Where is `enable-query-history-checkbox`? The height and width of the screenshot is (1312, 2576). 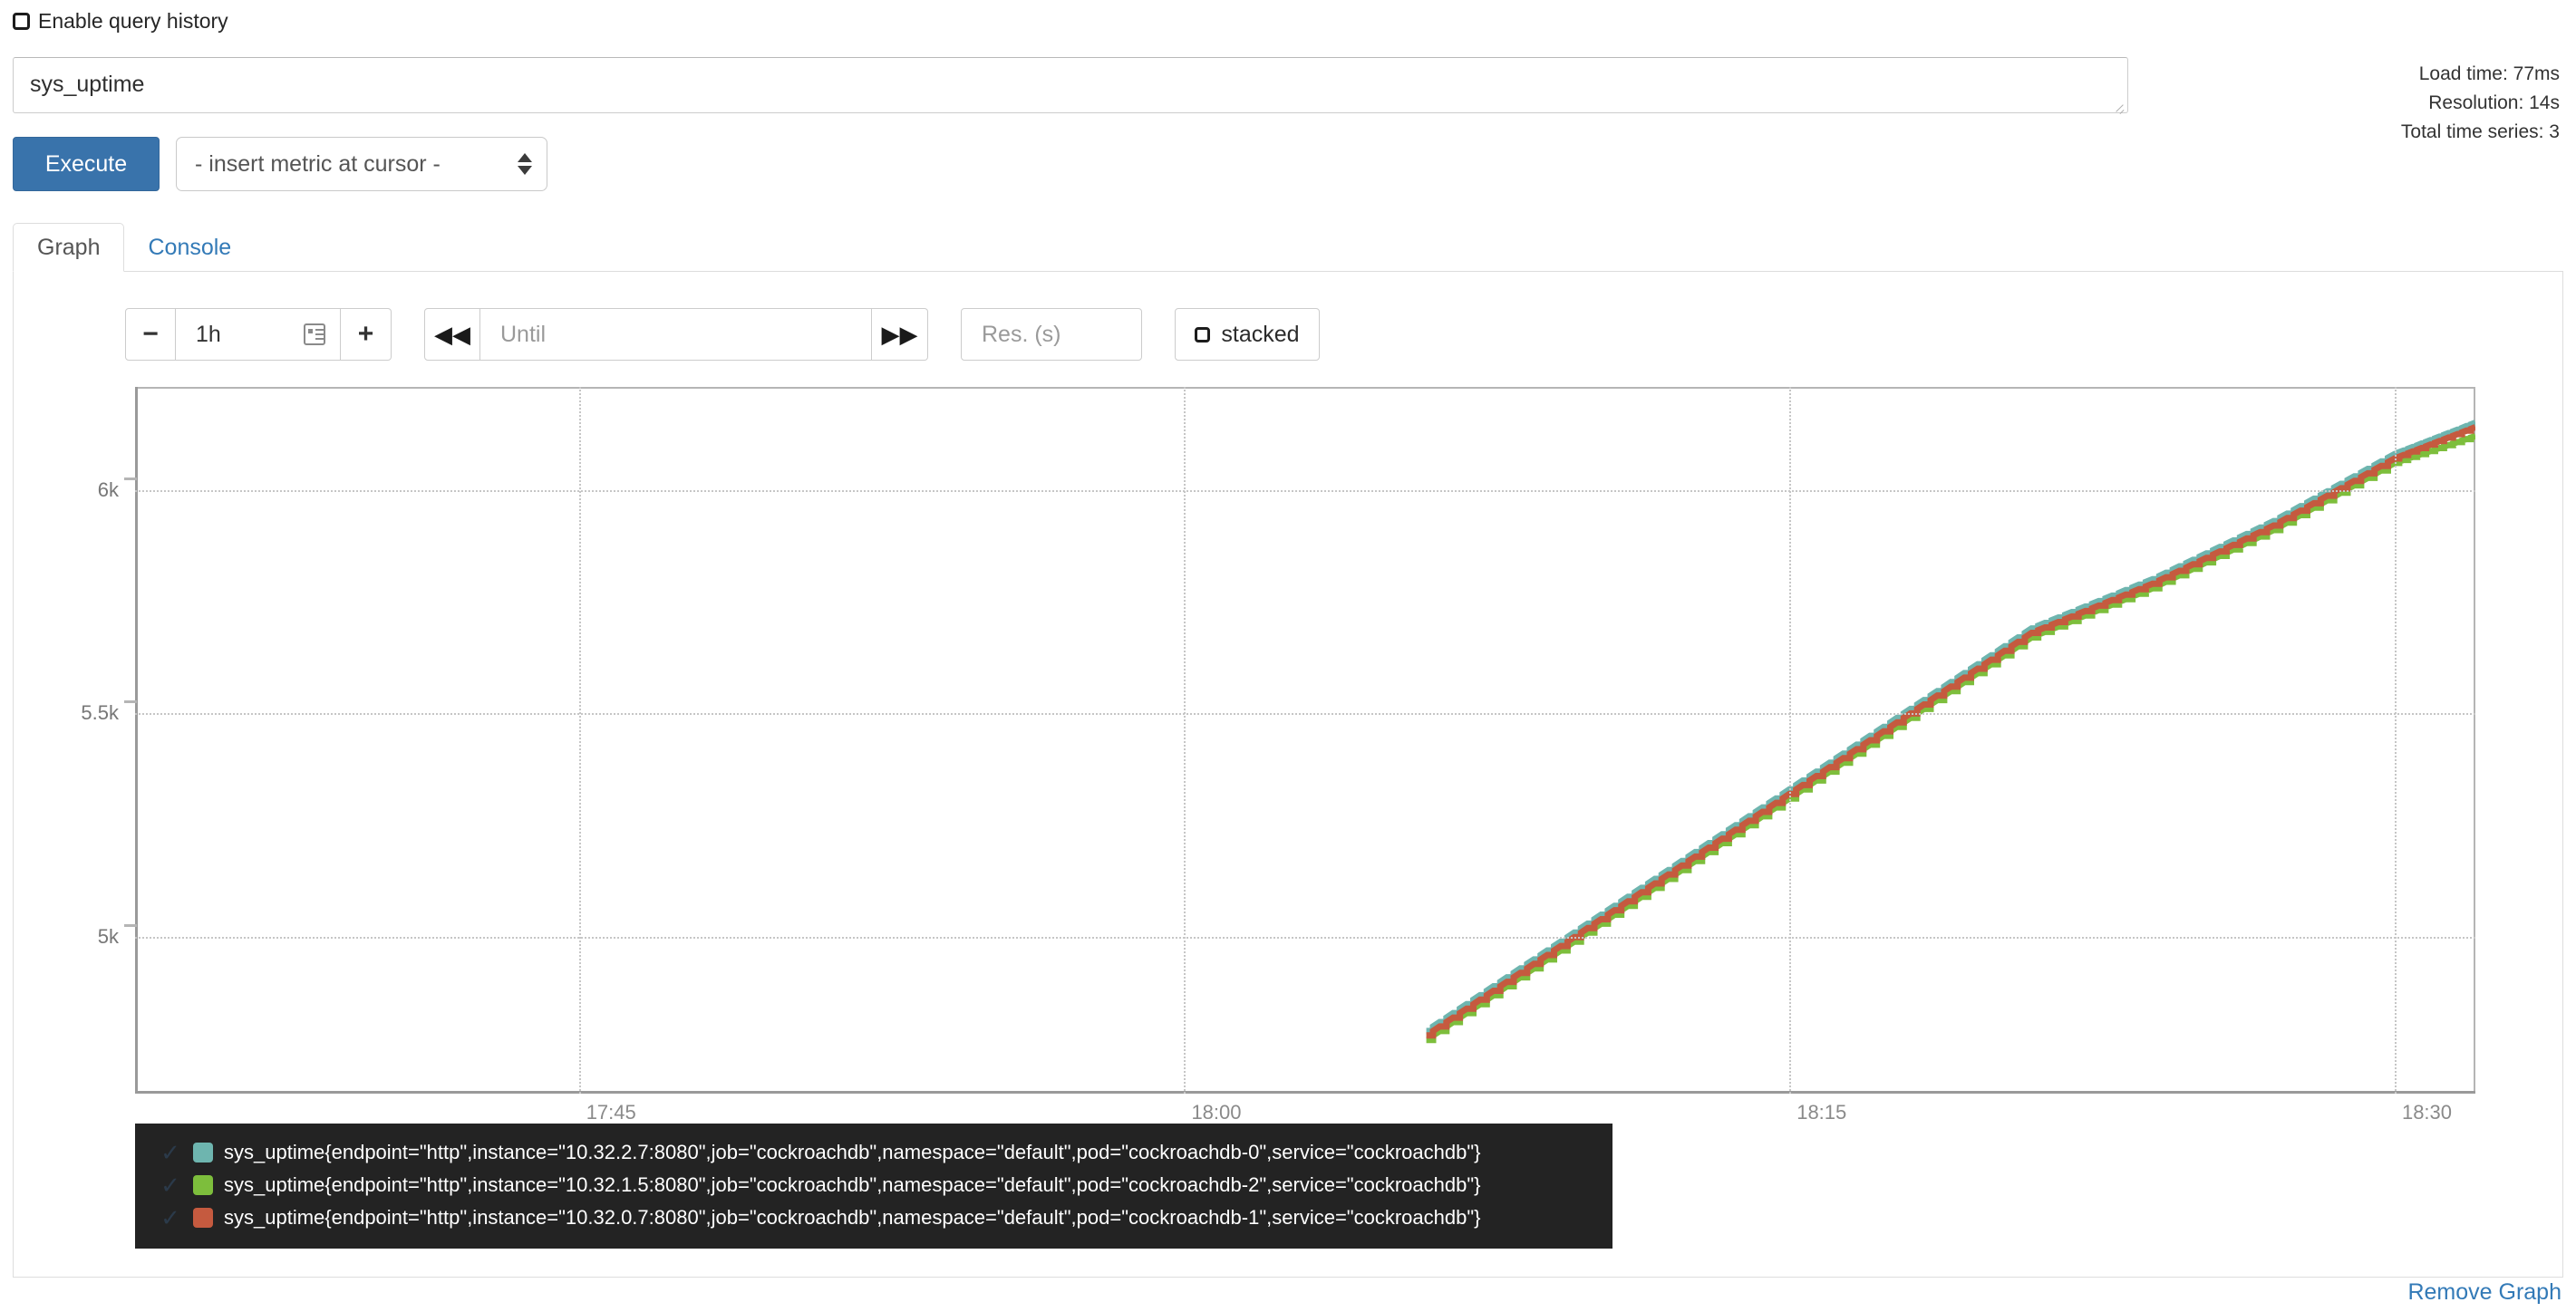 enable-query-history-checkbox is located at coordinates (21, 22).